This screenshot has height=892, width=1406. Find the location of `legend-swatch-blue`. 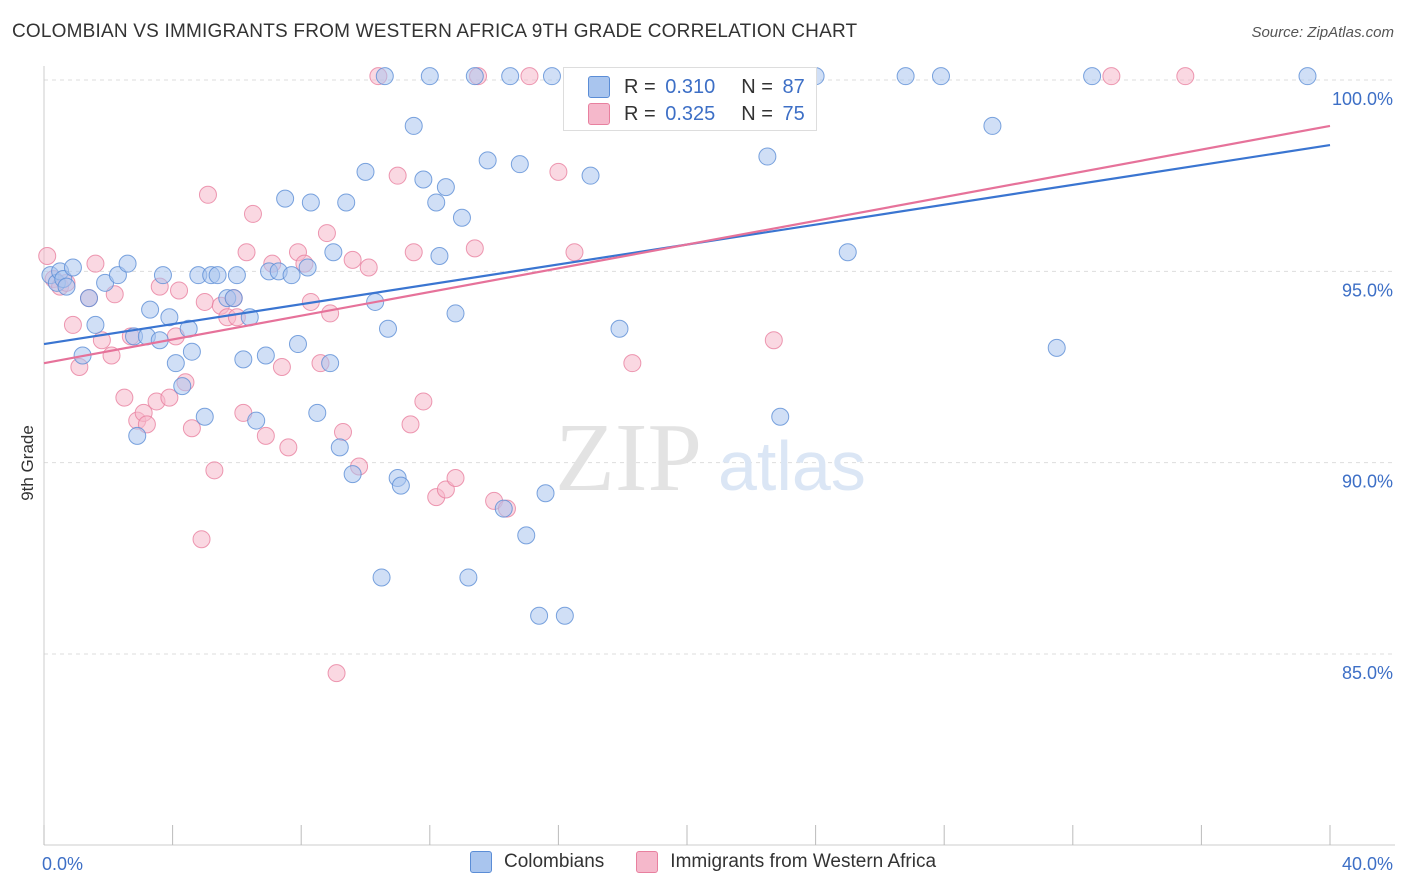

legend-swatch-blue is located at coordinates (599, 87).